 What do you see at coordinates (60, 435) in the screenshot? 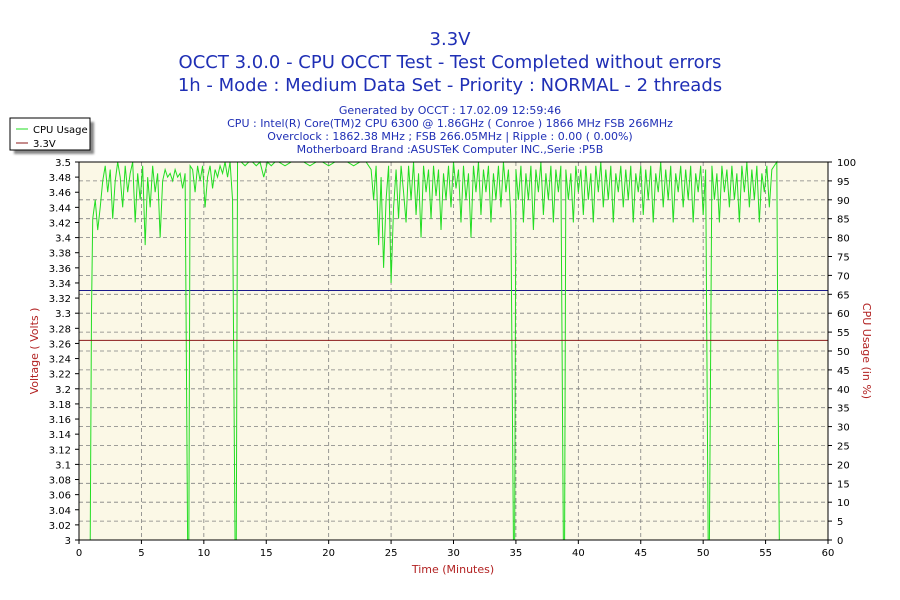
I see `y-left-tick-label: 3.14` at bounding box center [60, 435].